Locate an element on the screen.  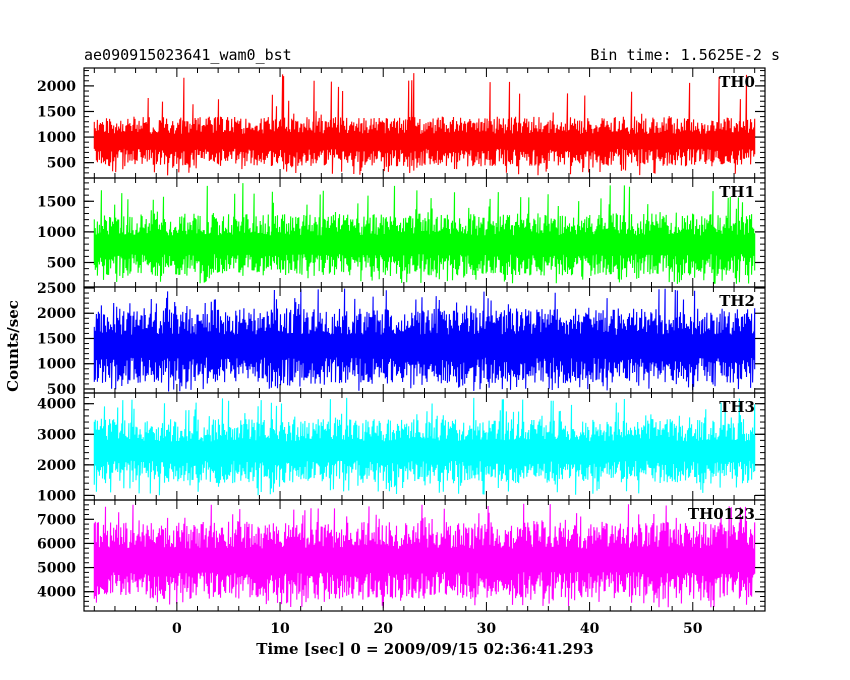
series-th2-line is located at coordinates (424, 340).